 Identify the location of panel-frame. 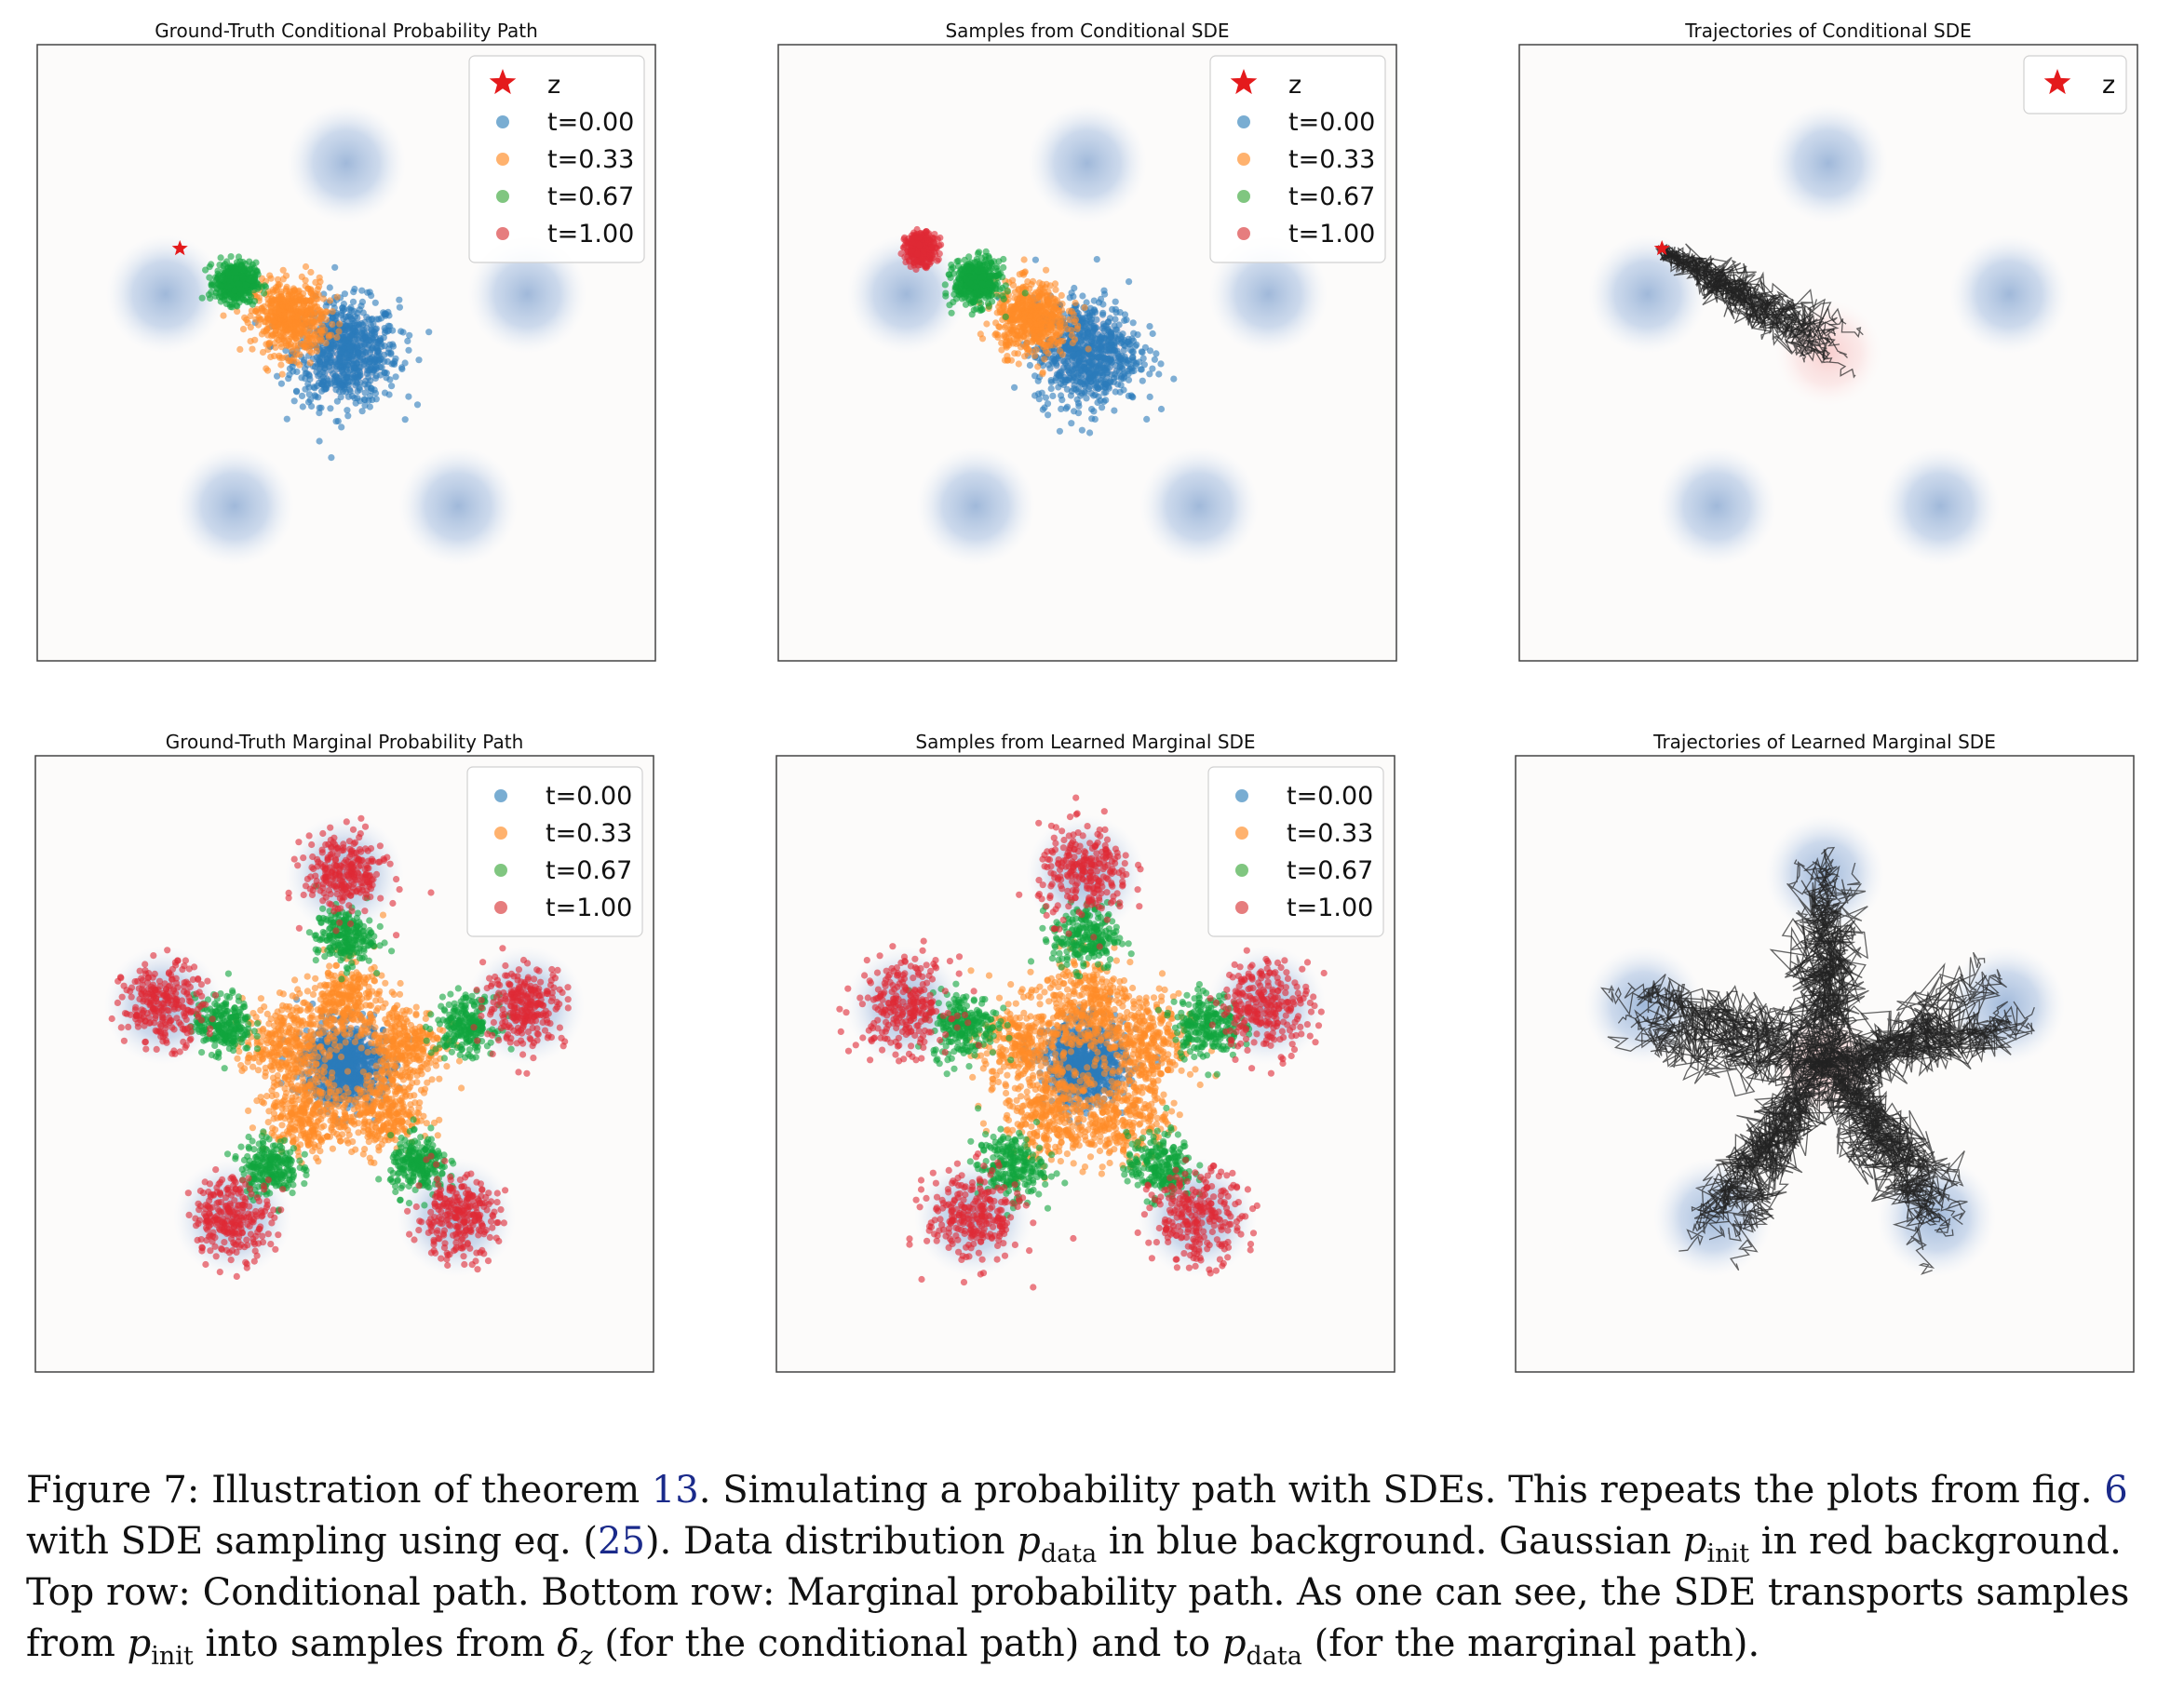
(346, 353).